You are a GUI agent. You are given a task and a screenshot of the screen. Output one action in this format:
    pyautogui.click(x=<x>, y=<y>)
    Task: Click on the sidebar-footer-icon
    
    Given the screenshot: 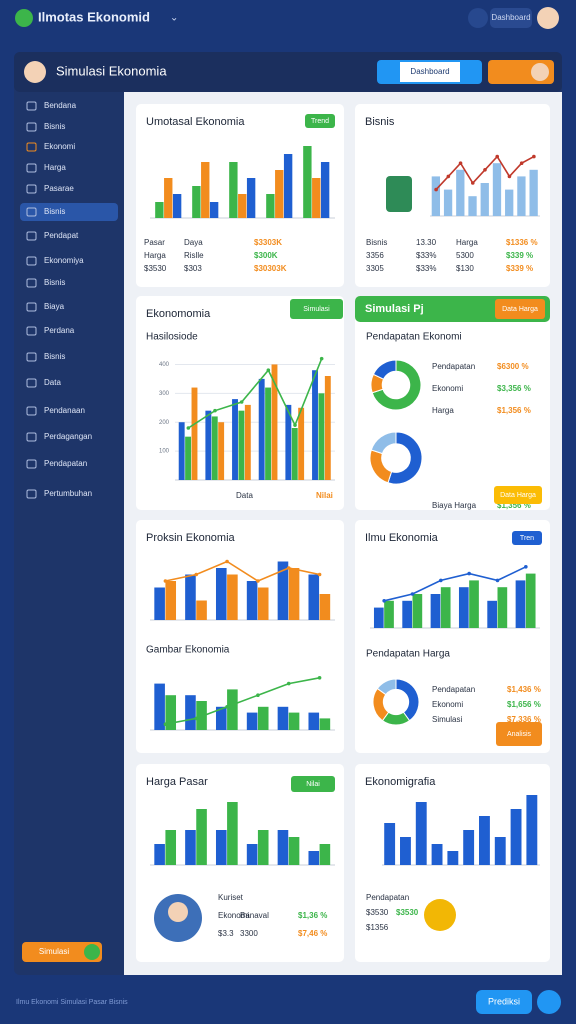 What is the action you would take?
    pyautogui.click(x=92, y=952)
    